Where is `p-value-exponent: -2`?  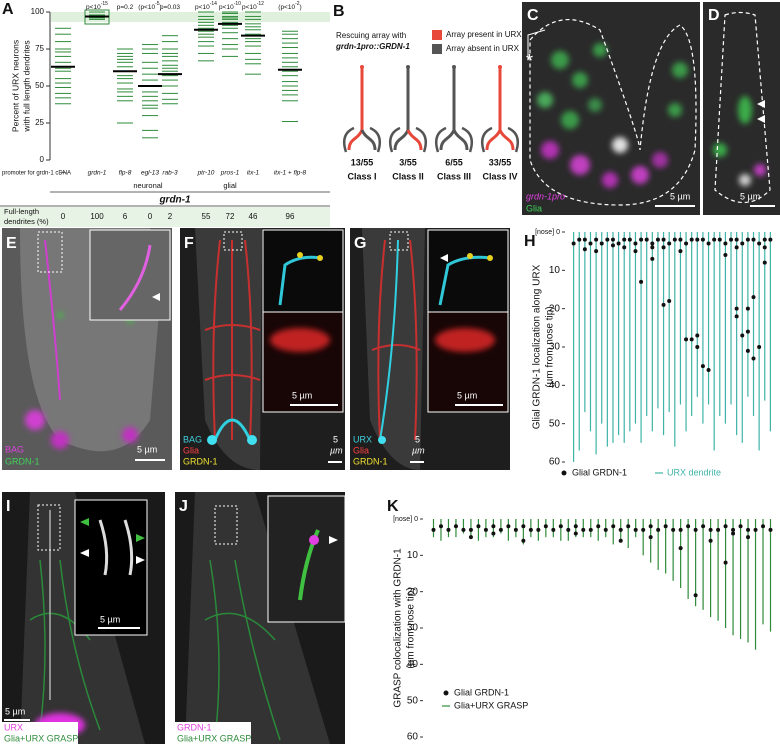 p-value-exponent: -2 is located at coordinates (297, 4).